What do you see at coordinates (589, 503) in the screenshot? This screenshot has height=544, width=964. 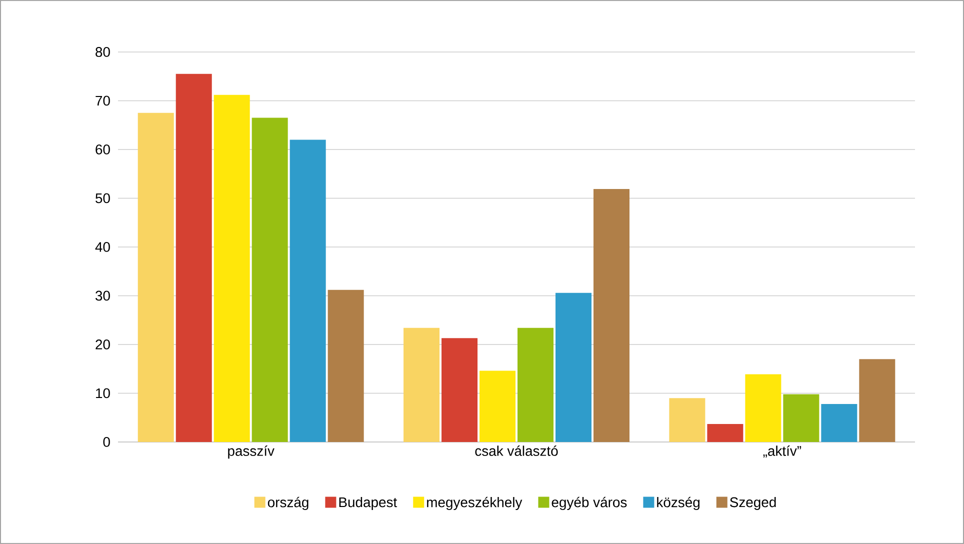 I see `legend-label: egyéb város` at bounding box center [589, 503].